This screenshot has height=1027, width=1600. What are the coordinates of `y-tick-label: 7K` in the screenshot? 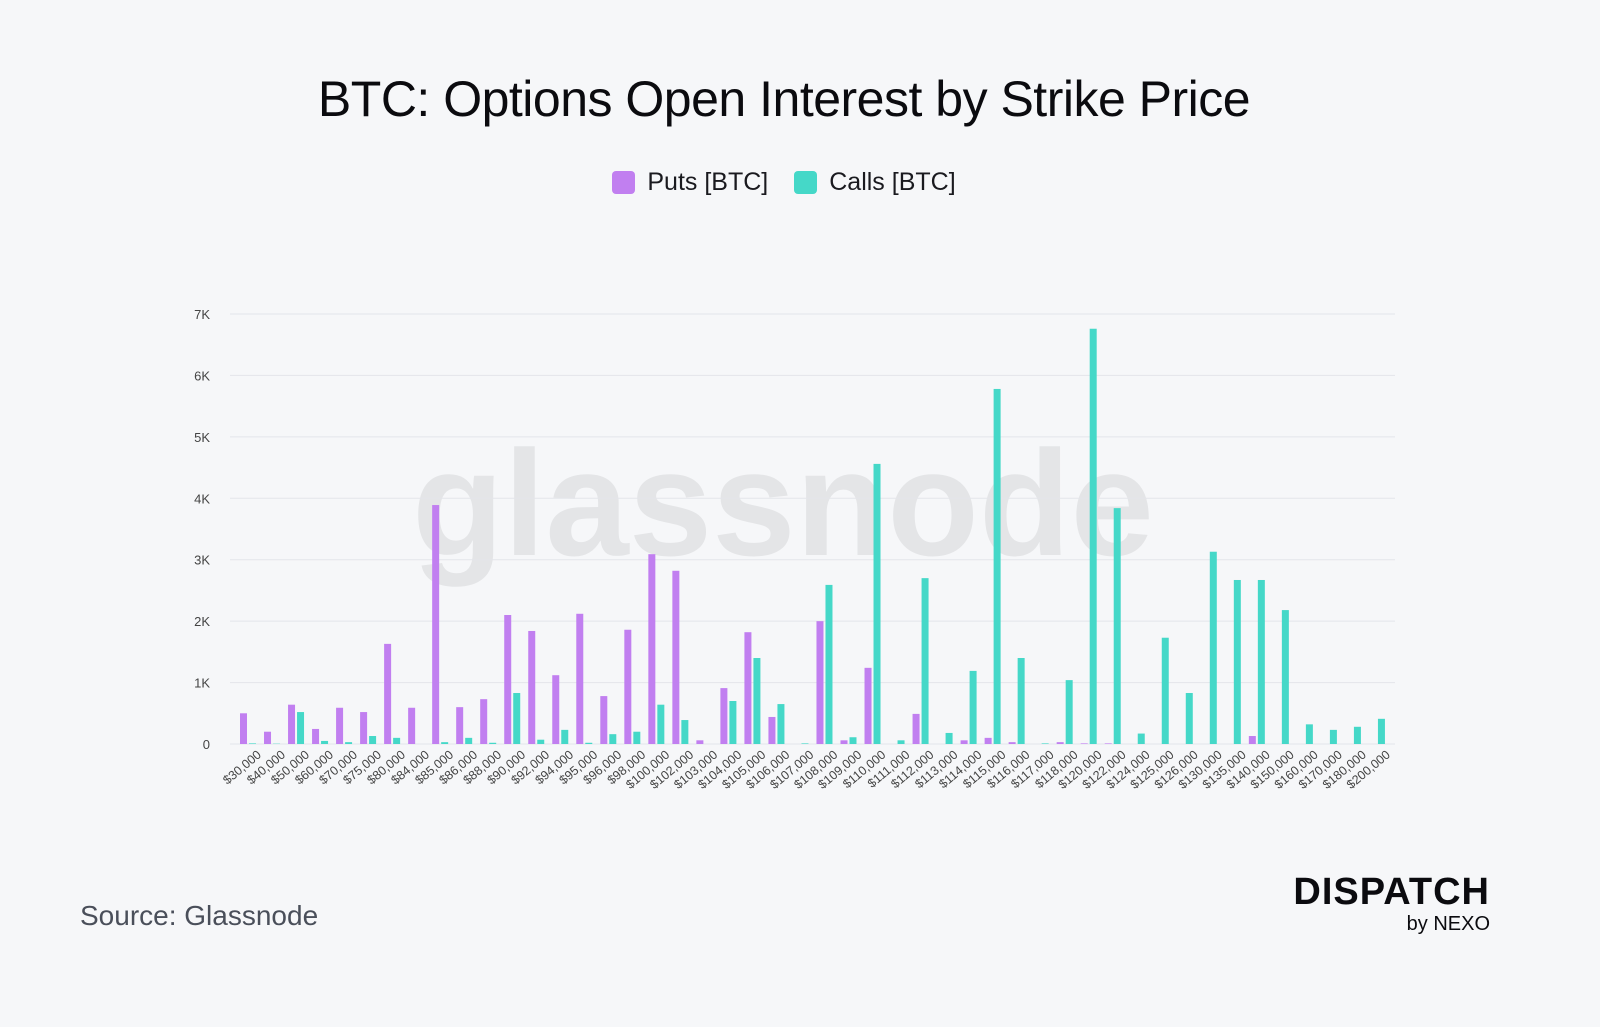 It's located at (202, 314).